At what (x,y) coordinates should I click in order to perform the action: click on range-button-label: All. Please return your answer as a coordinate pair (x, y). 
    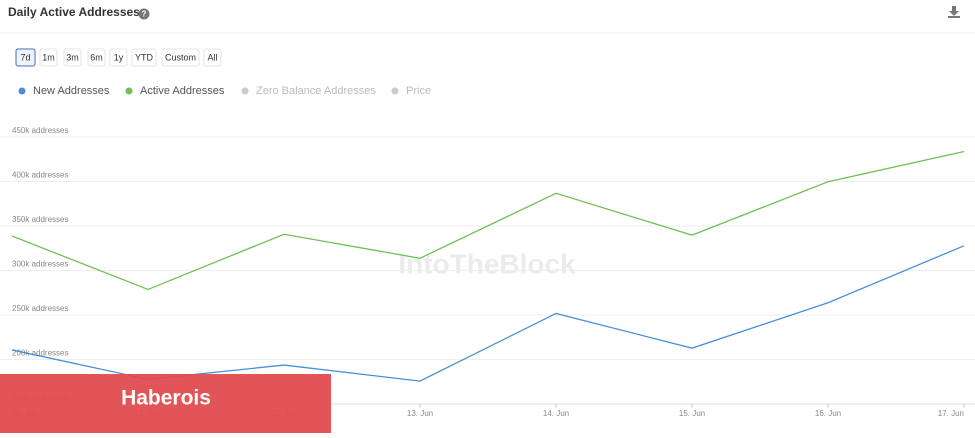
    Looking at the image, I should click on (212, 57).